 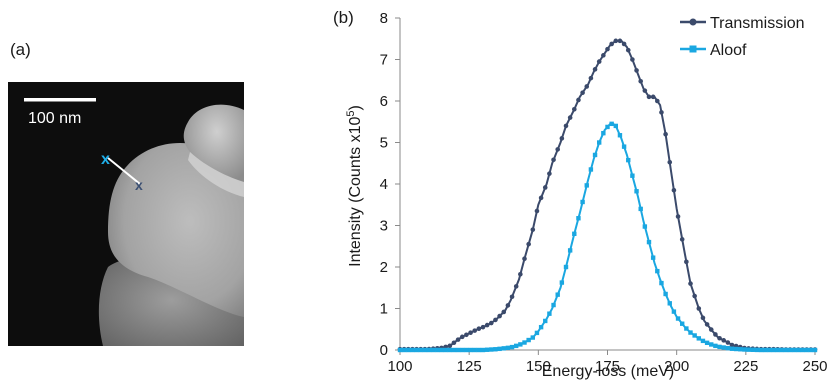 What do you see at coordinates (469, 366) in the screenshot?
I see `x-tick-label: 125` at bounding box center [469, 366].